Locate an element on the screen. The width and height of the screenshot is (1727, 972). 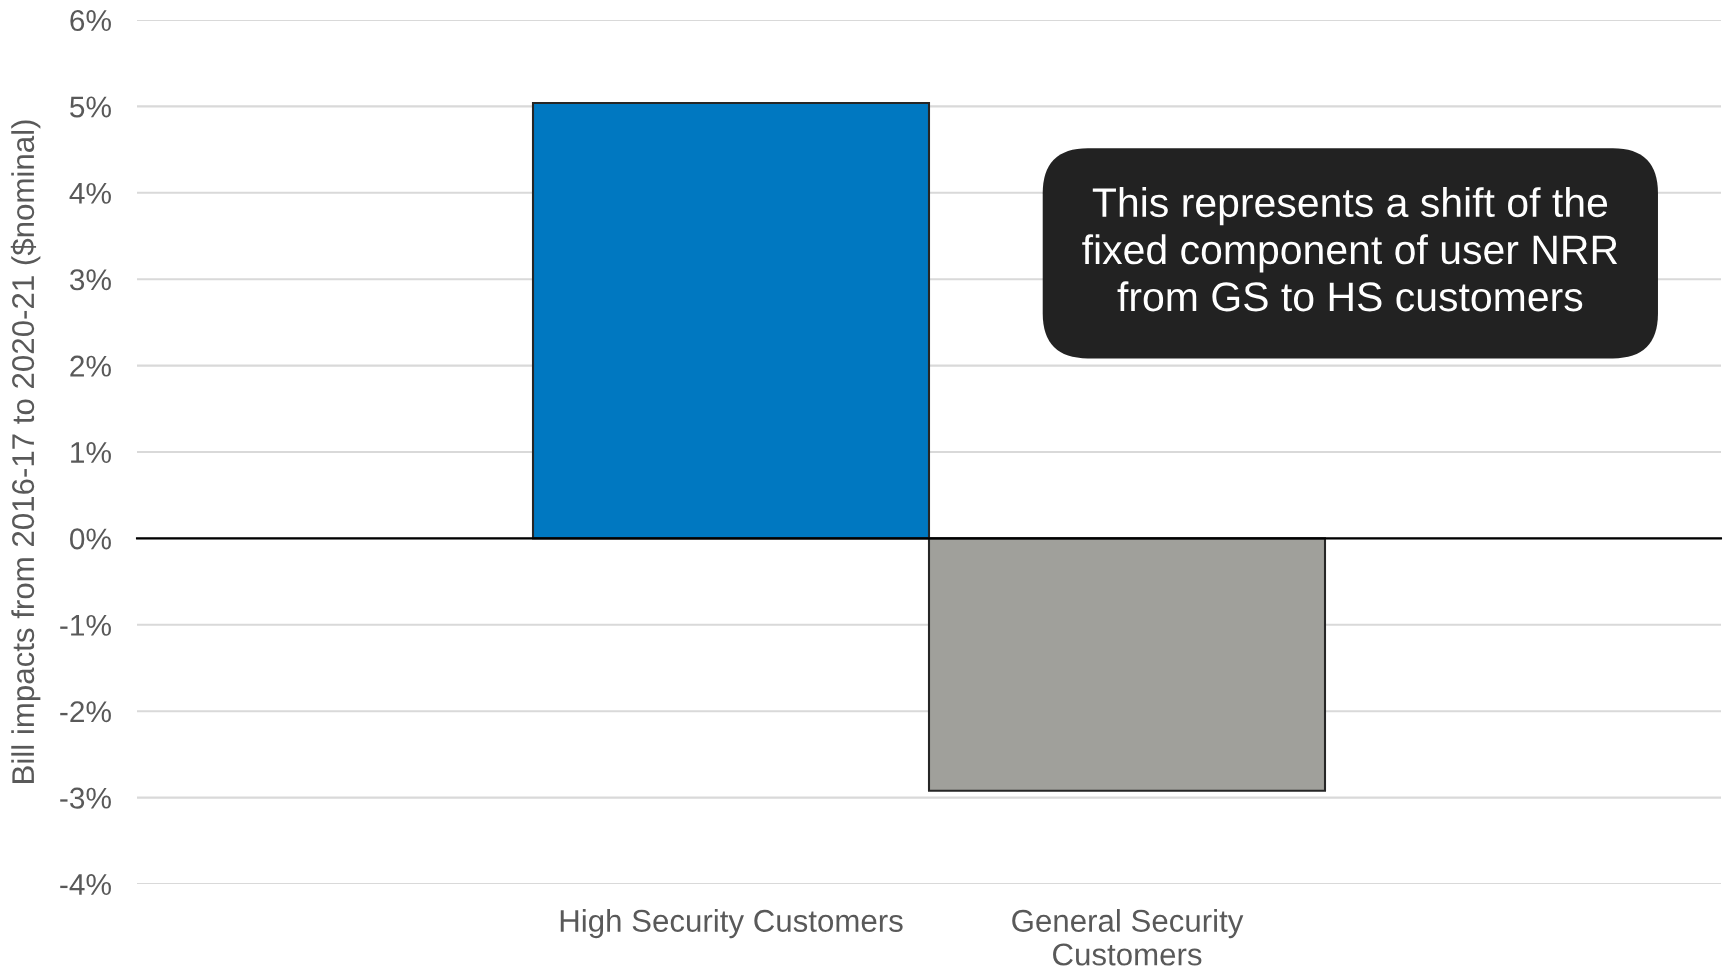
y-tick-label: -4% is located at coordinates (85, 884).